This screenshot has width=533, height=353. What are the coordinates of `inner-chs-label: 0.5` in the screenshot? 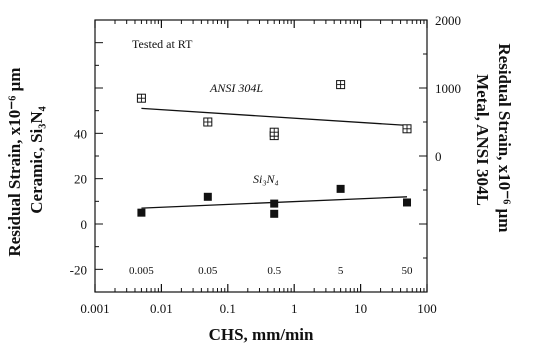 It's located at (274, 271).